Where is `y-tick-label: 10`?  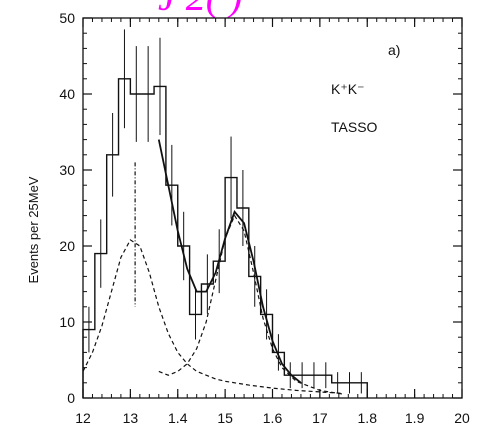 y-tick-label: 10 is located at coordinates (67, 322).